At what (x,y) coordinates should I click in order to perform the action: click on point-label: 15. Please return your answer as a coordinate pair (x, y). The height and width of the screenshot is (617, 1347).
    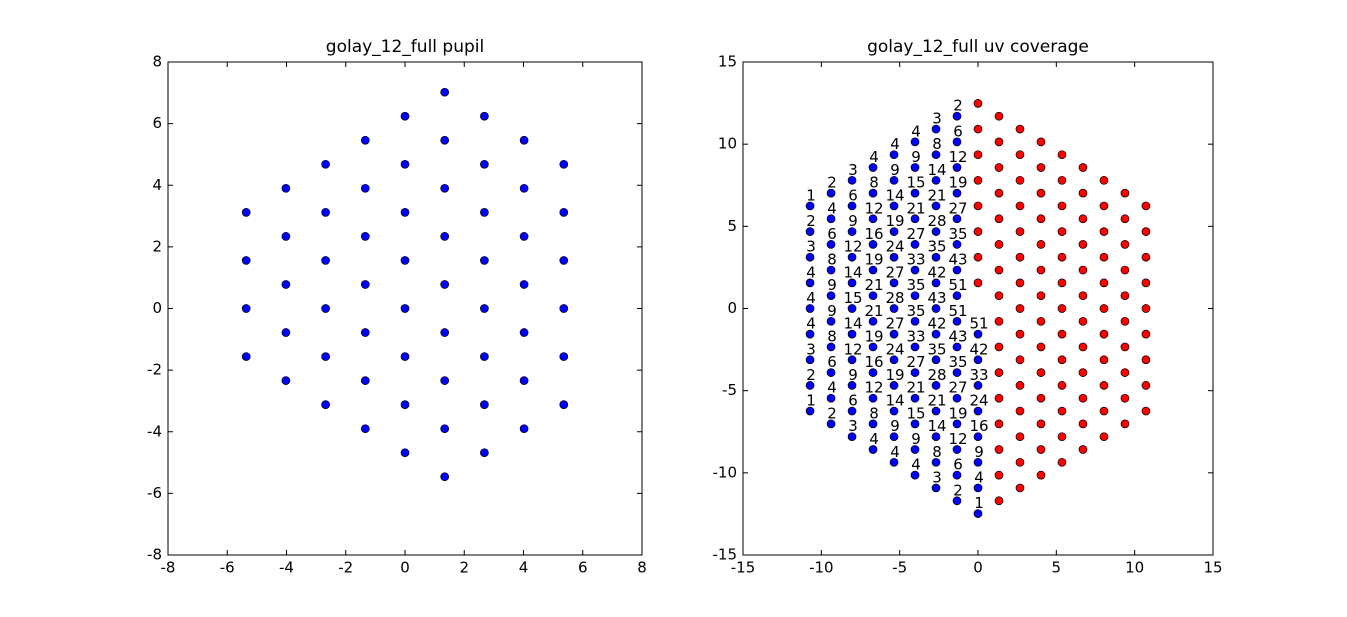
    Looking at the image, I should click on (915, 183).